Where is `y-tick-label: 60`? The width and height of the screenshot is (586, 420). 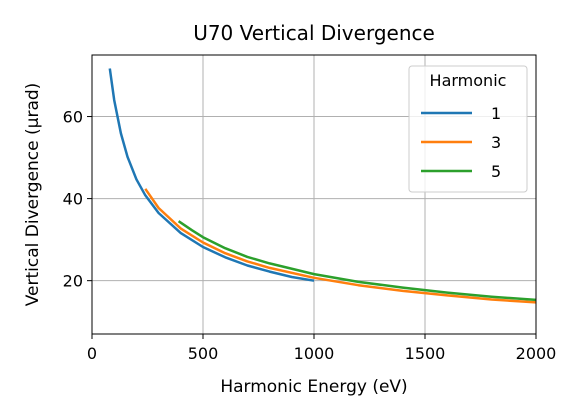
y-tick-label: 60 is located at coordinates (73, 117).